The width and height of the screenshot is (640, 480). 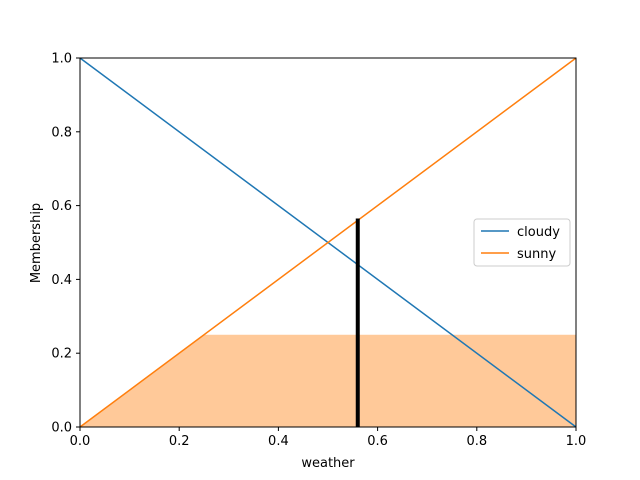 I want to click on y-tick-label: 0.8, so click(x=61, y=132).